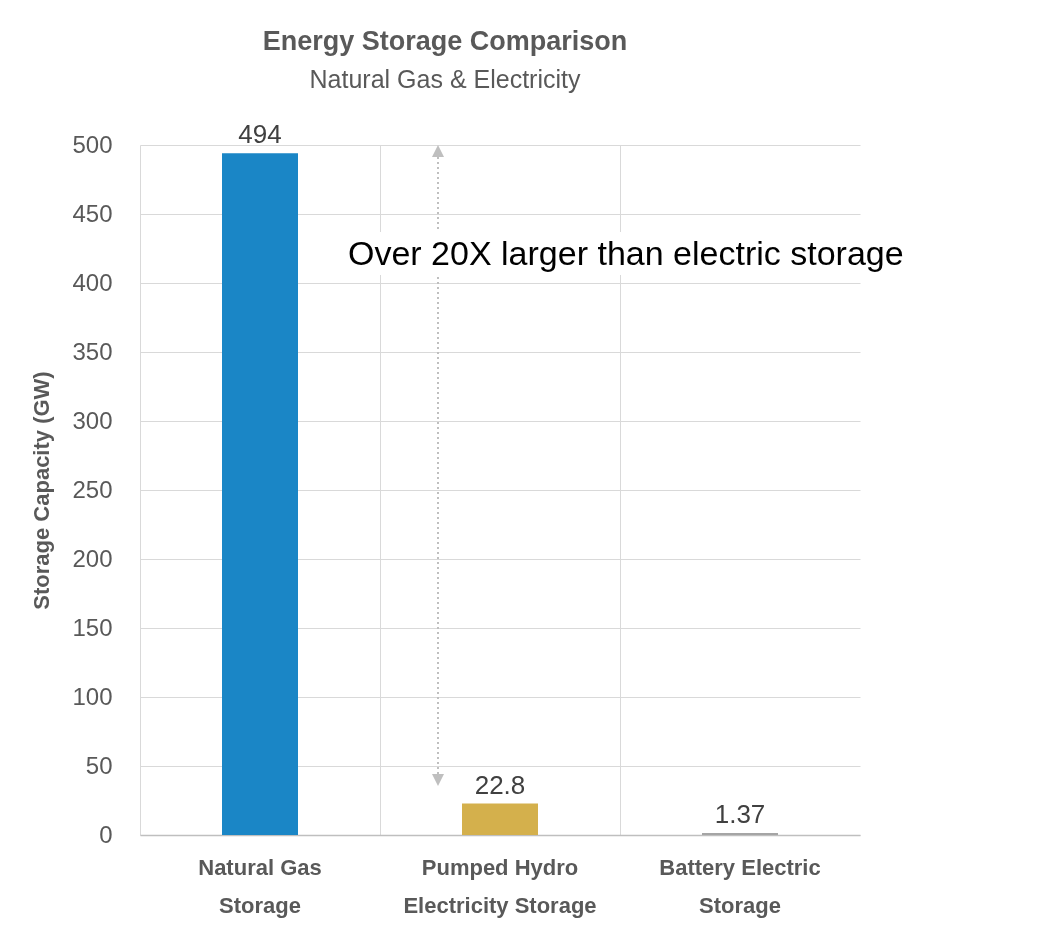 The image size is (1051, 937). Describe the element at coordinates (626, 253) in the screenshot. I see `annotation: Over 20X larger than electric storage` at that location.